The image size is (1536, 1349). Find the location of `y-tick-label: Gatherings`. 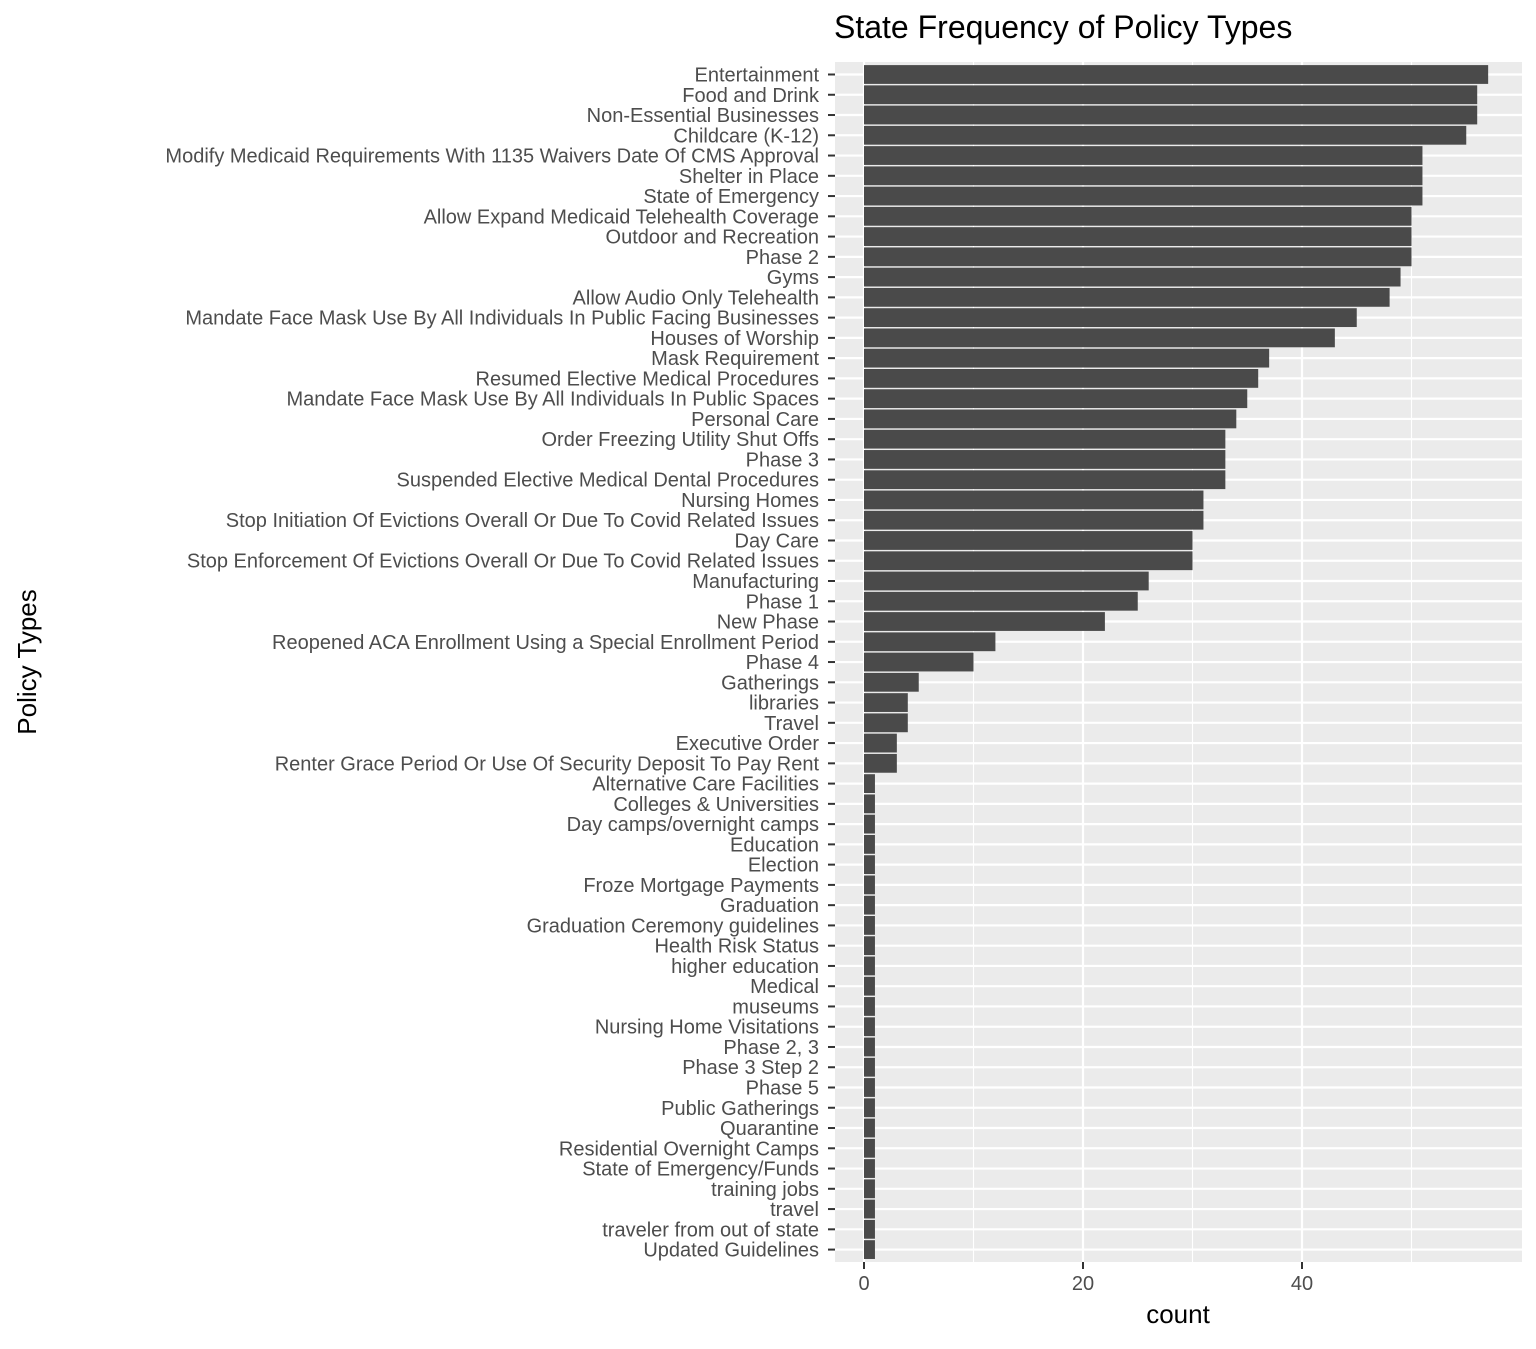

y-tick-label: Gatherings is located at coordinates (770, 683).